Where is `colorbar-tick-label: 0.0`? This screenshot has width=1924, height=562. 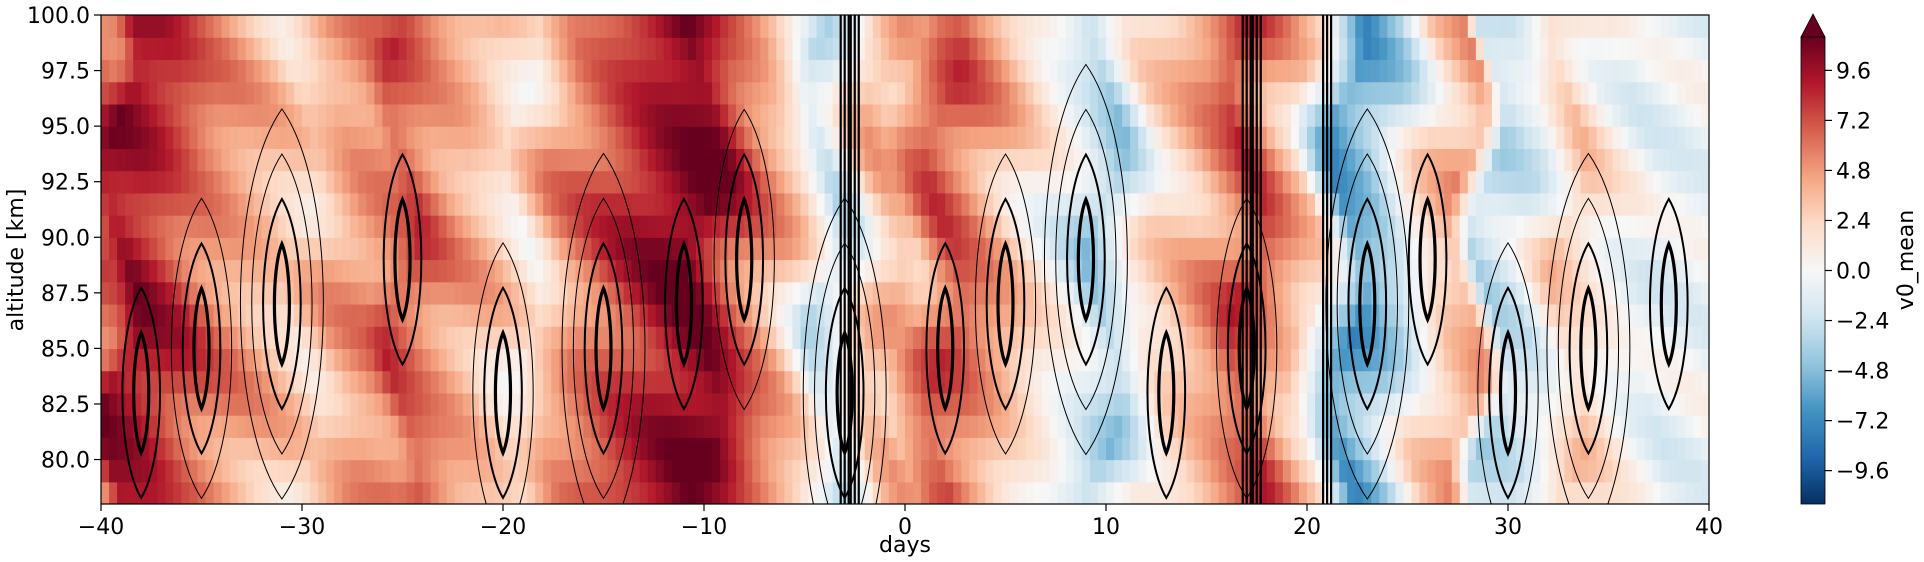
colorbar-tick-label: 0.0 is located at coordinates (1853, 272).